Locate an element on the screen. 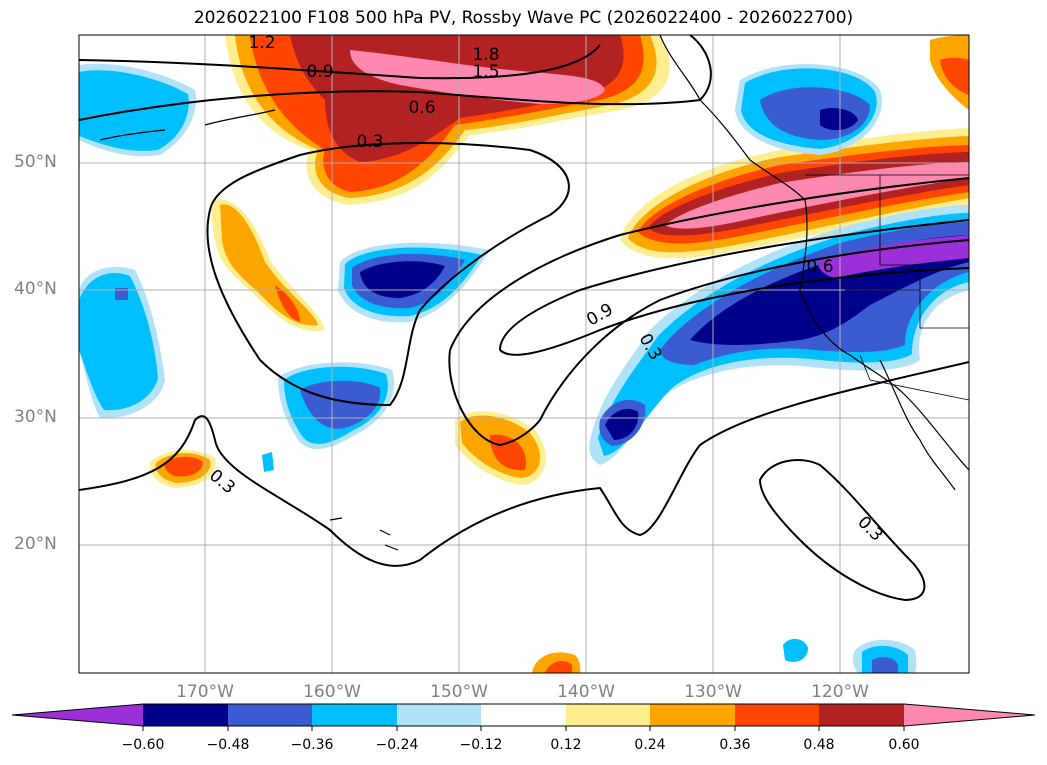 The height and width of the screenshot is (765, 1047). lat-label: 40°N is located at coordinates (35, 289).